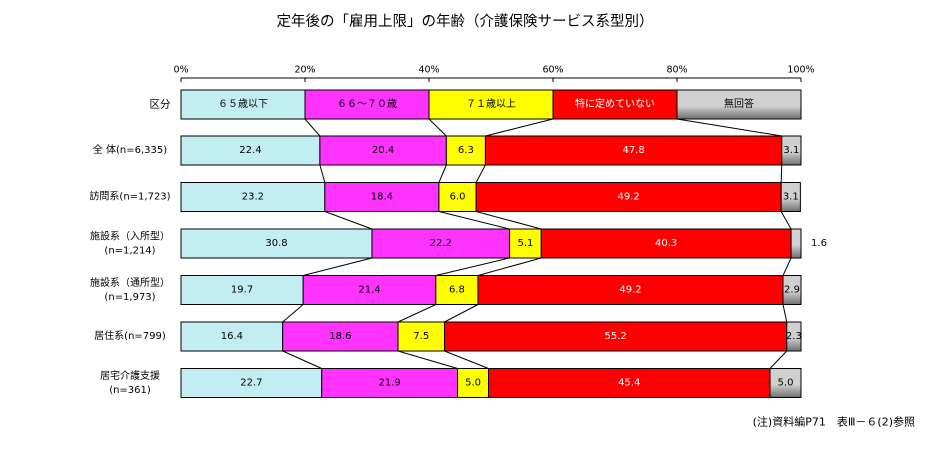  Describe the element at coordinates (819, 243) in the screenshot. I see `data-label: 1.6` at that location.